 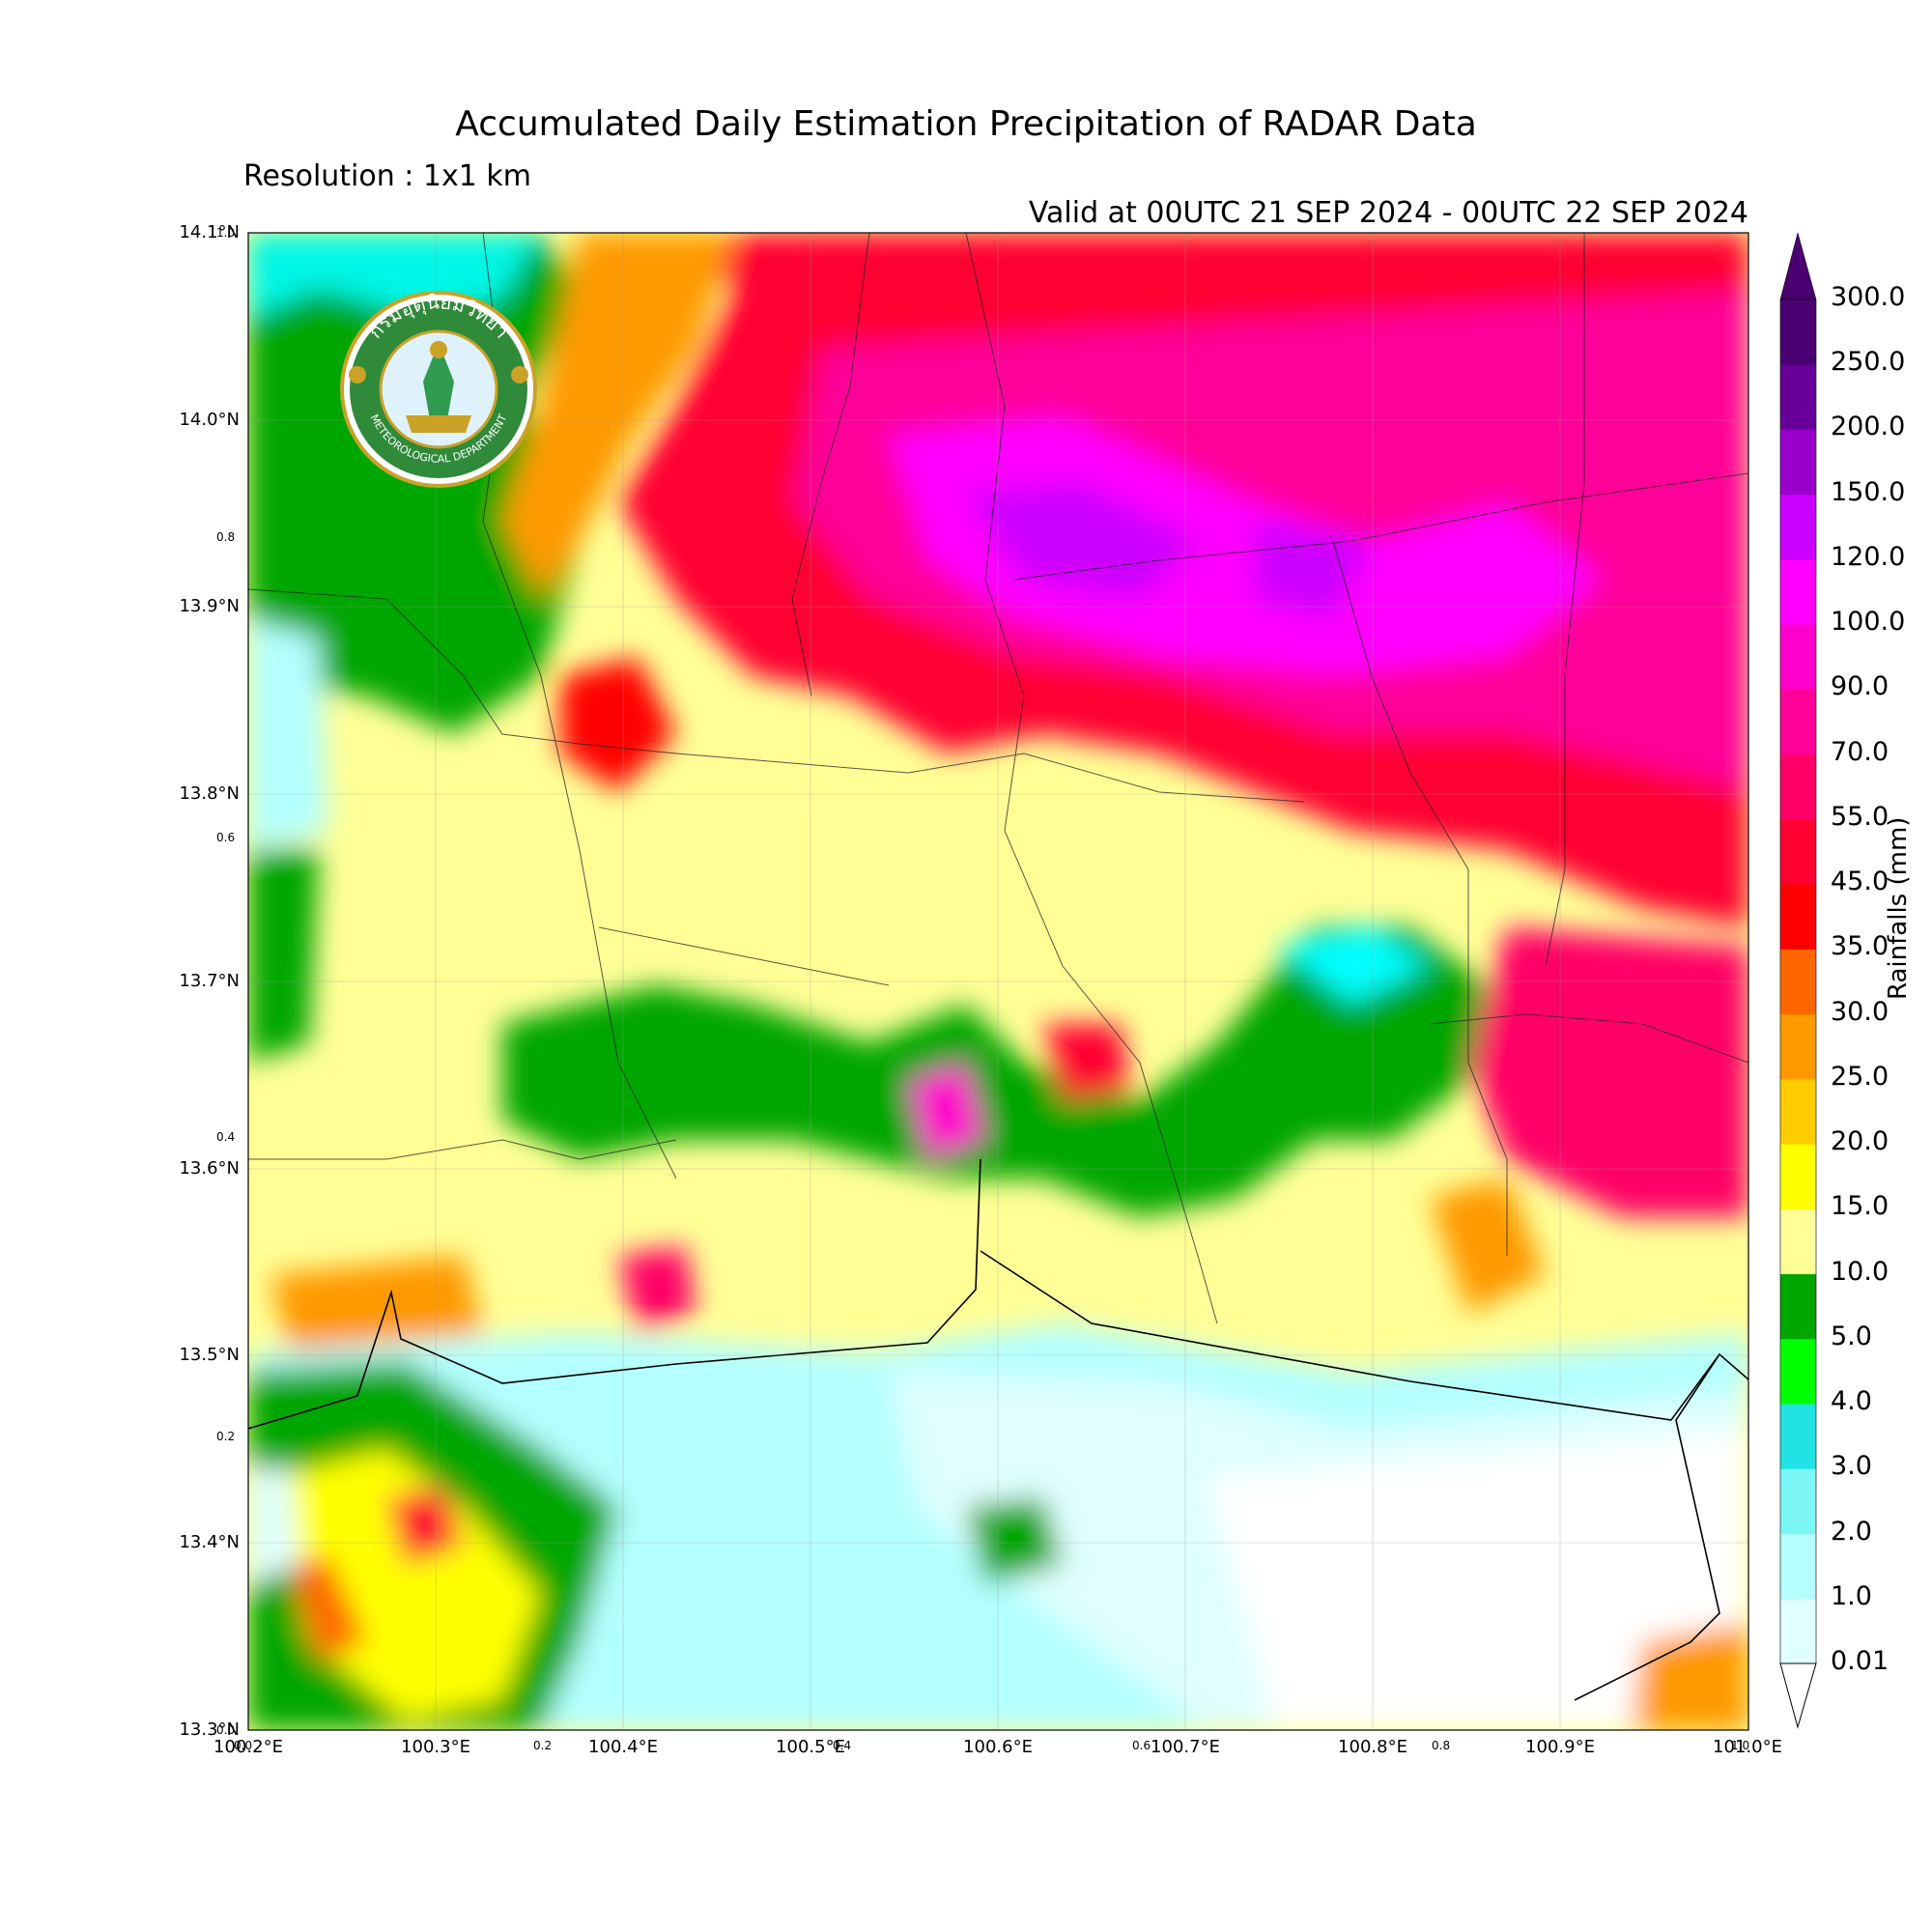 I want to click on minor-y-0-8: 0.8, so click(x=226, y=537).